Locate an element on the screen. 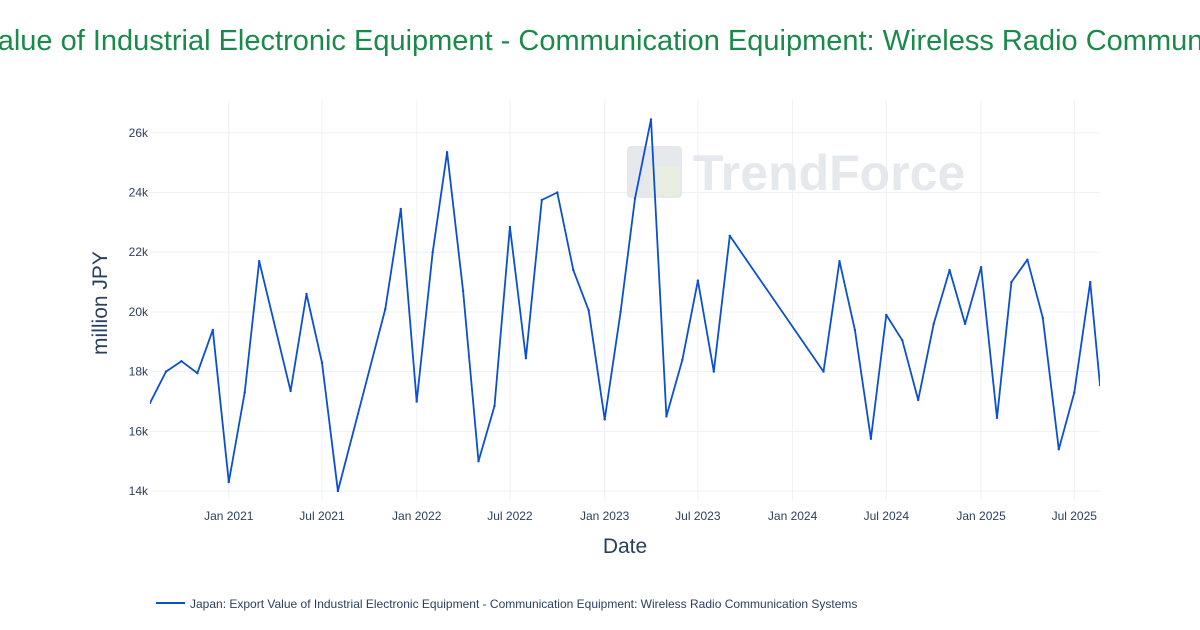  watermark: TrendForce is located at coordinates (796, 173).